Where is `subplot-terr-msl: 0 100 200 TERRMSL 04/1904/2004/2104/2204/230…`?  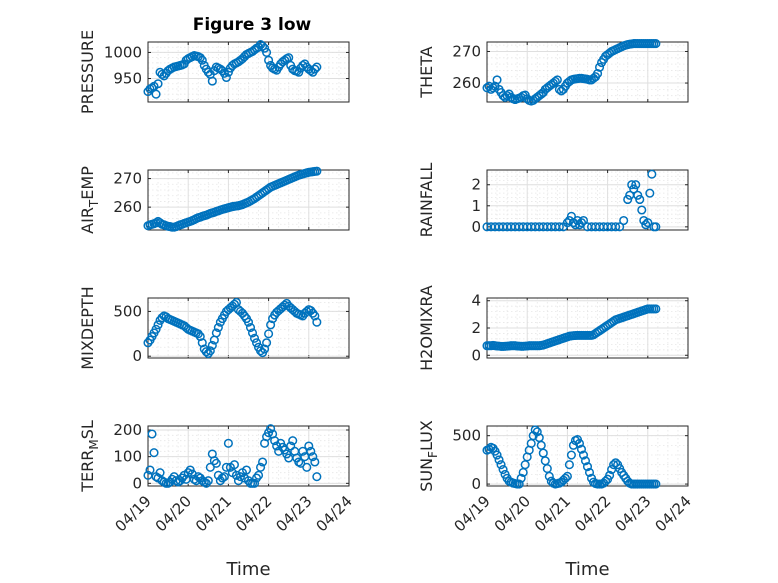
subplot-terr-msl: 0 100 200 TERRMSL 04/1904/2004/2104/2204/230… is located at coordinates (217, 500).